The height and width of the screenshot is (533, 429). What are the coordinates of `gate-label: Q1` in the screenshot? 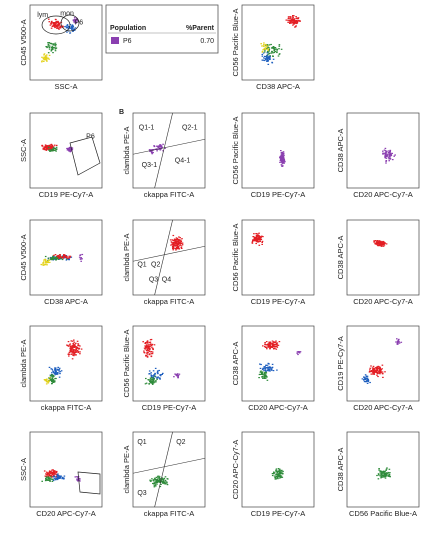 It's located at (141, 442).